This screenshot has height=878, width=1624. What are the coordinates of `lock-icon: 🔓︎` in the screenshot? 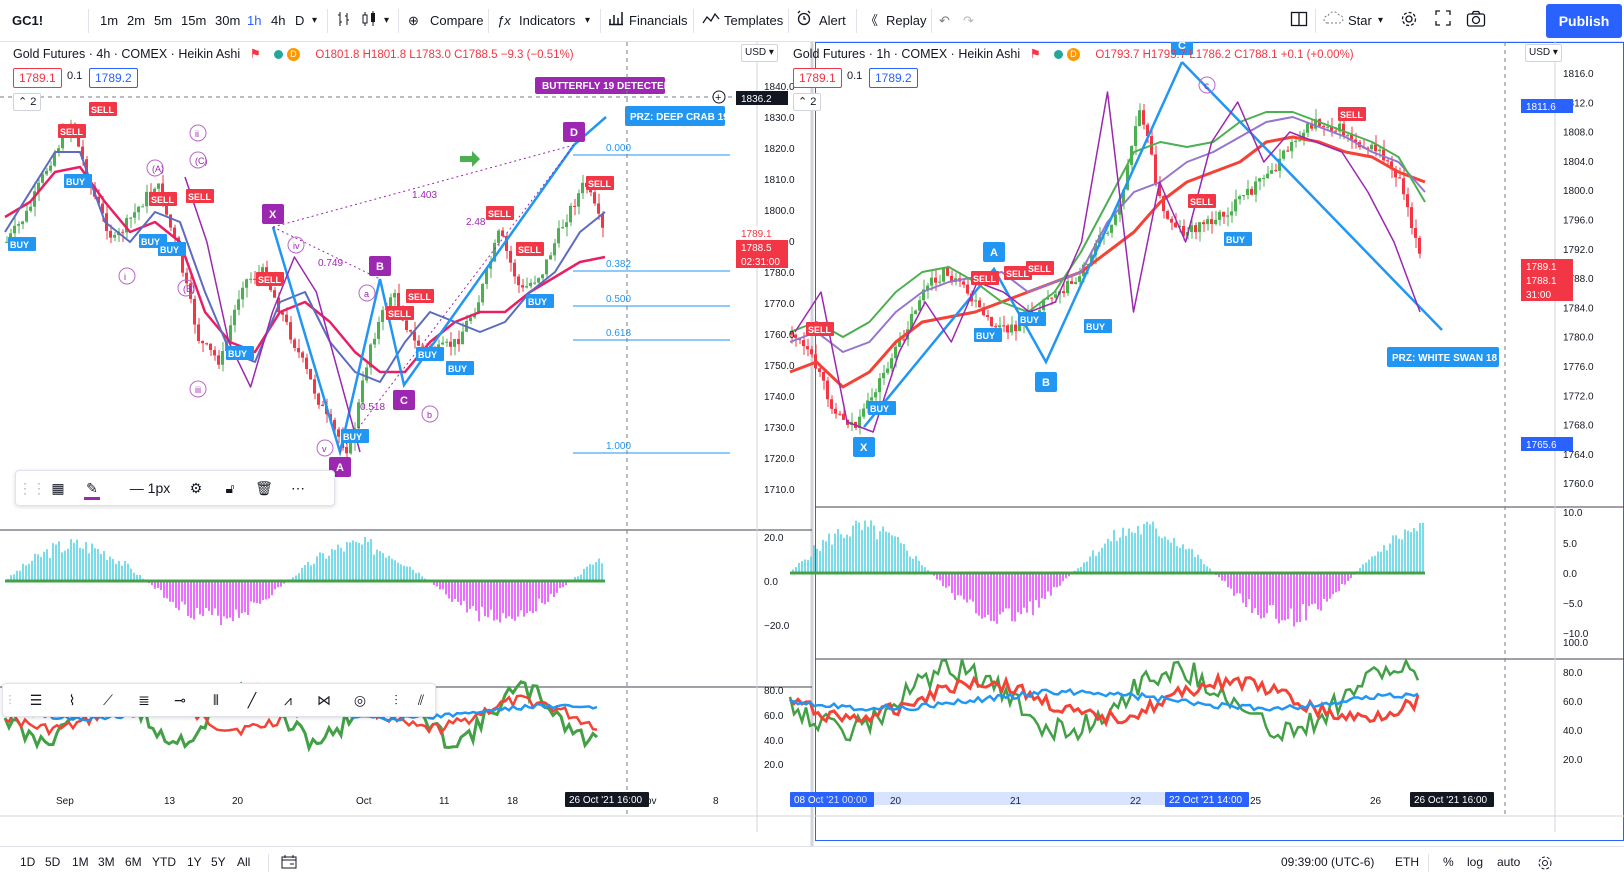 It's located at (230, 488).